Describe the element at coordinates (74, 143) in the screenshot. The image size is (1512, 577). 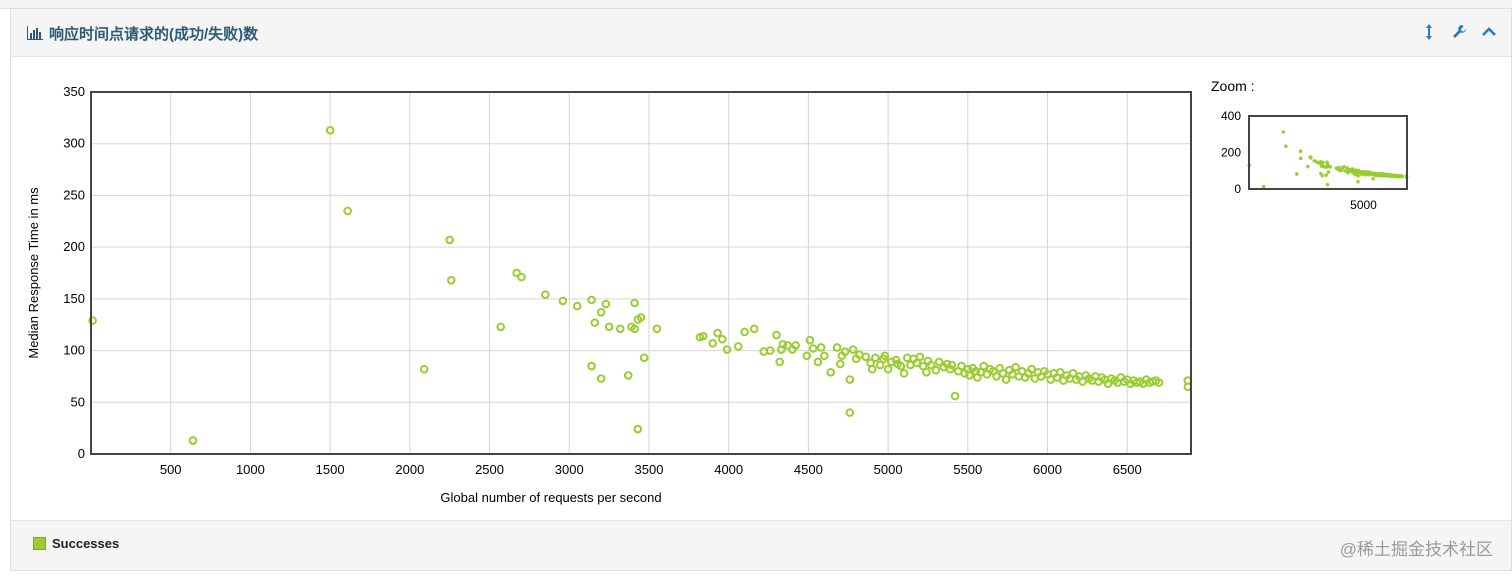
I see `y-tick-label: 300` at that location.